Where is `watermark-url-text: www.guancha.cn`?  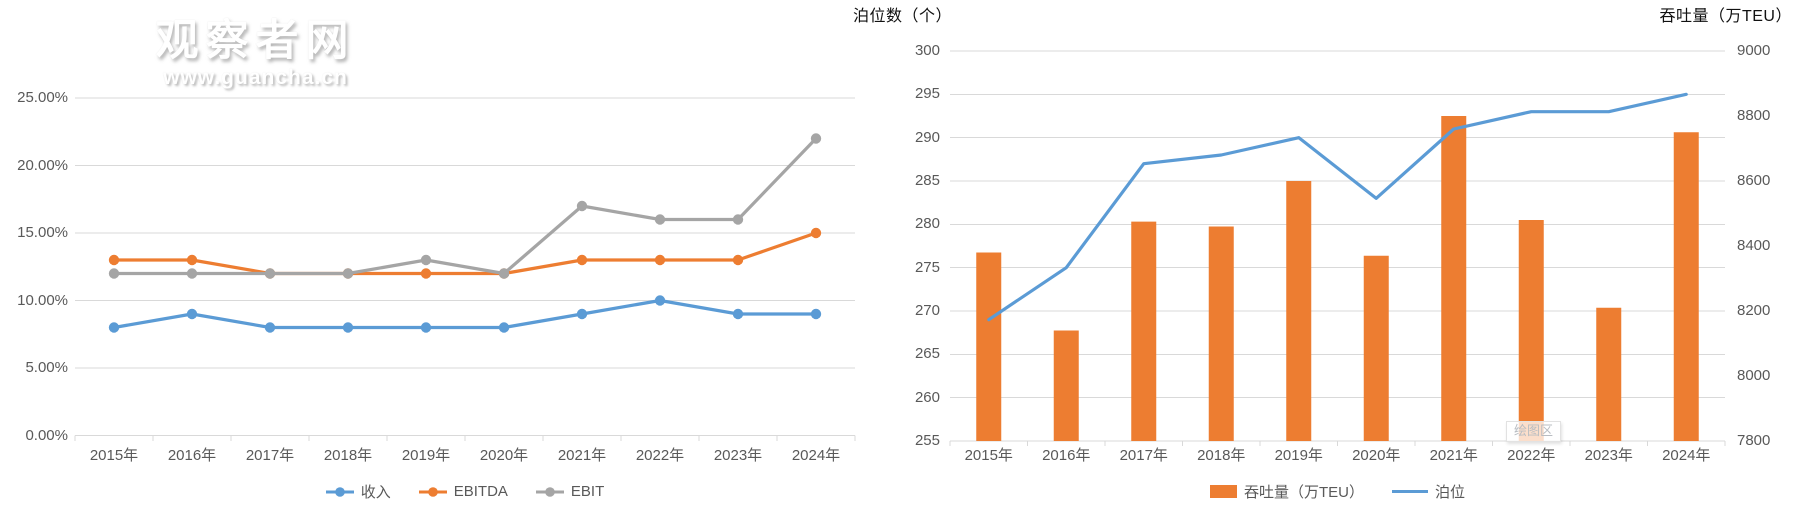 watermark-url-text: www.guancha.cn is located at coordinates (255, 77).